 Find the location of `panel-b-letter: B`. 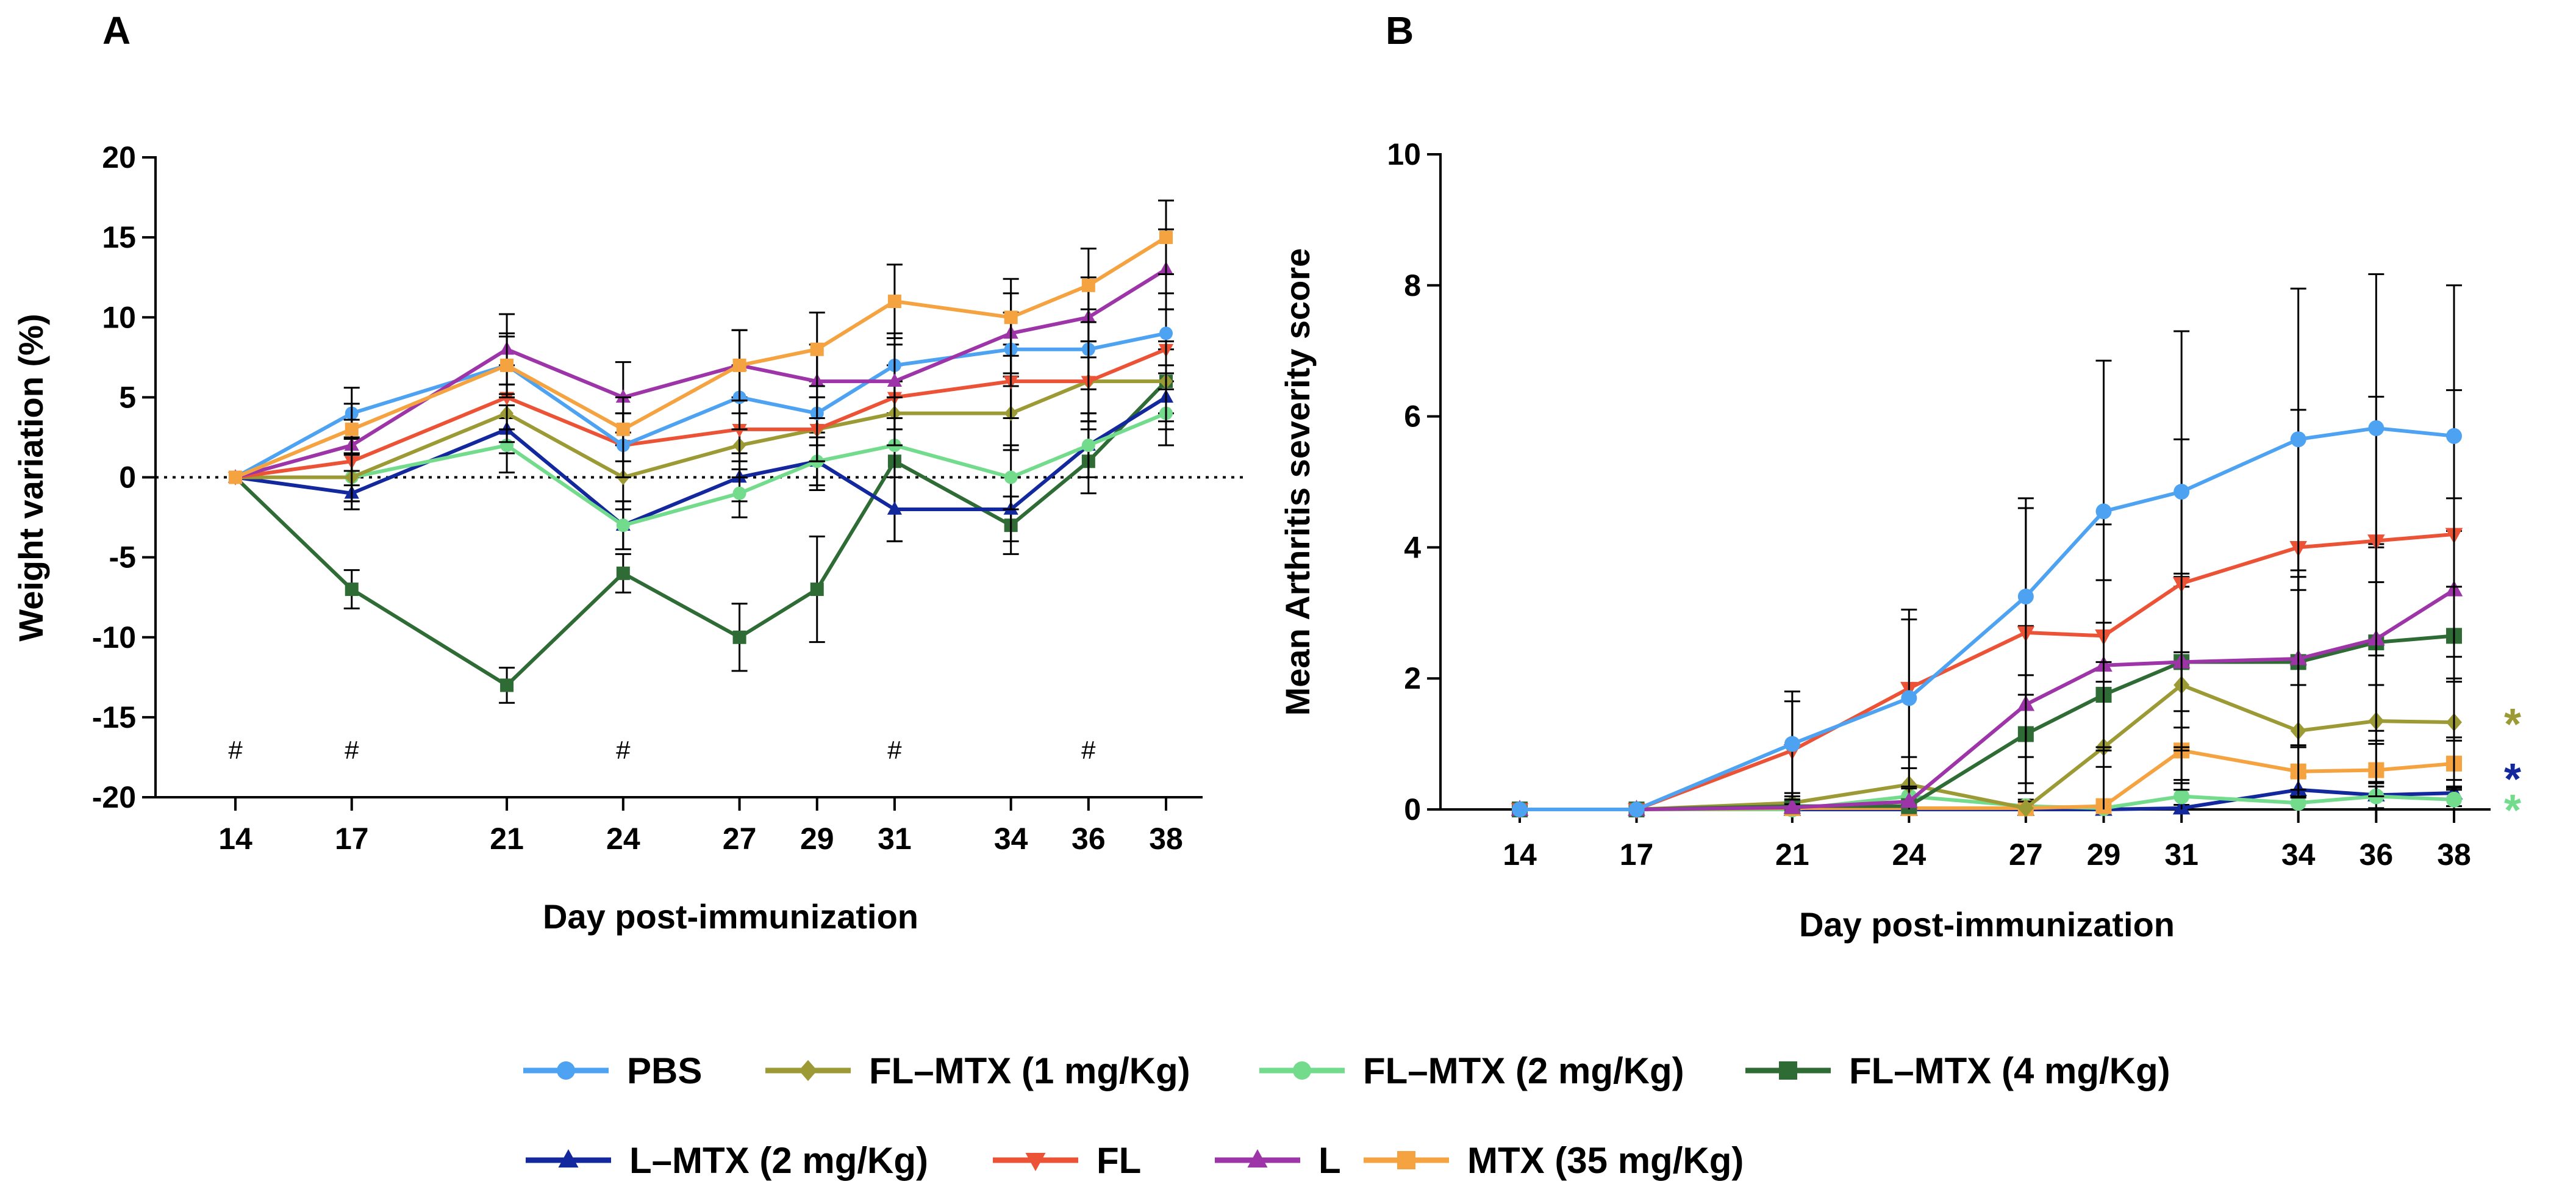

panel-b-letter: B is located at coordinates (1400, 31).